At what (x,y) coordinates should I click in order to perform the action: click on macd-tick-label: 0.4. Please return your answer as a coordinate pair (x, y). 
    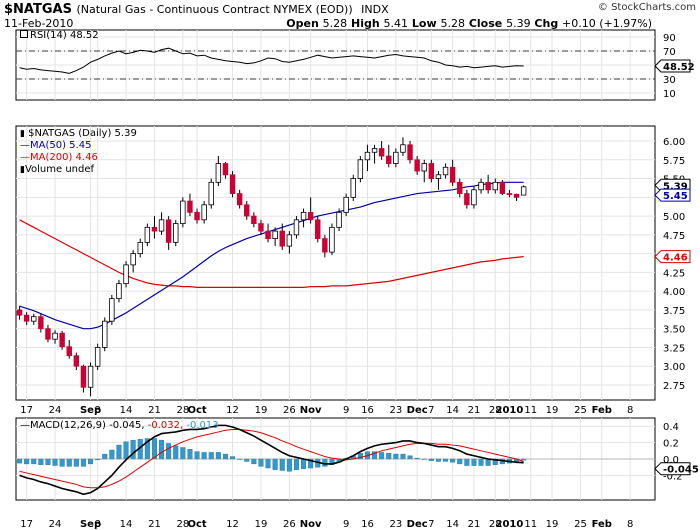
    Looking at the image, I should click on (671, 427).